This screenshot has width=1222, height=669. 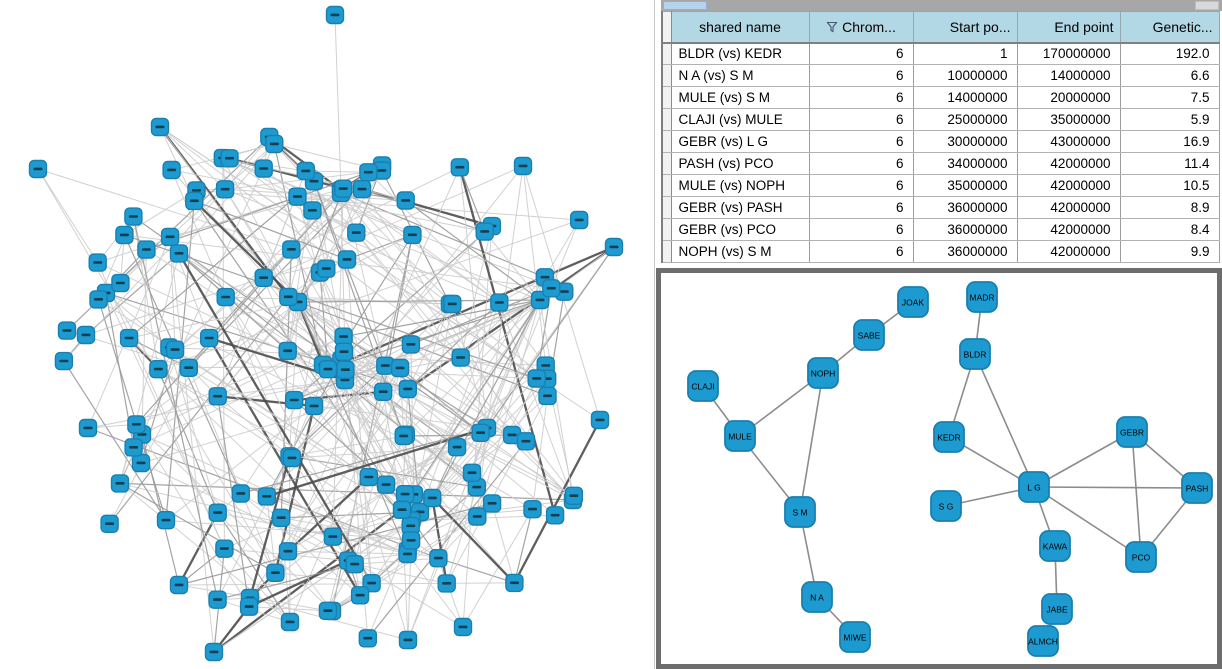 What do you see at coordinates (1207, 5) in the screenshot?
I see `table-scrollbar-piece` at bounding box center [1207, 5].